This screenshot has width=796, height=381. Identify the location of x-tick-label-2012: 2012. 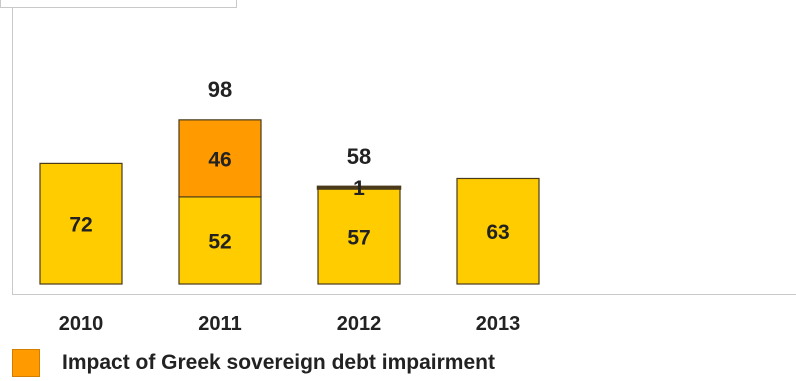
(359, 324).